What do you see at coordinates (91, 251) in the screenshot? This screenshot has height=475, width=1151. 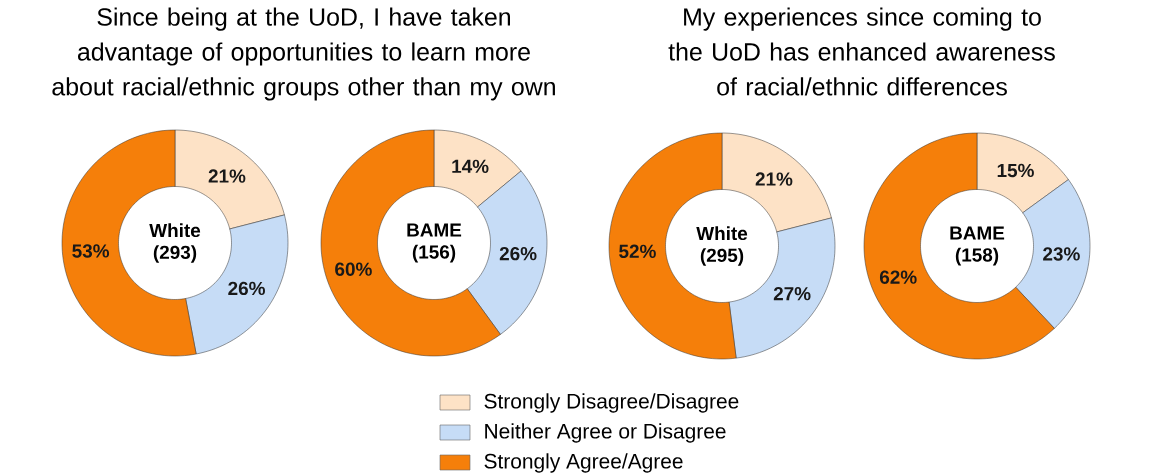 I see `data-label: 53%` at bounding box center [91, 251].